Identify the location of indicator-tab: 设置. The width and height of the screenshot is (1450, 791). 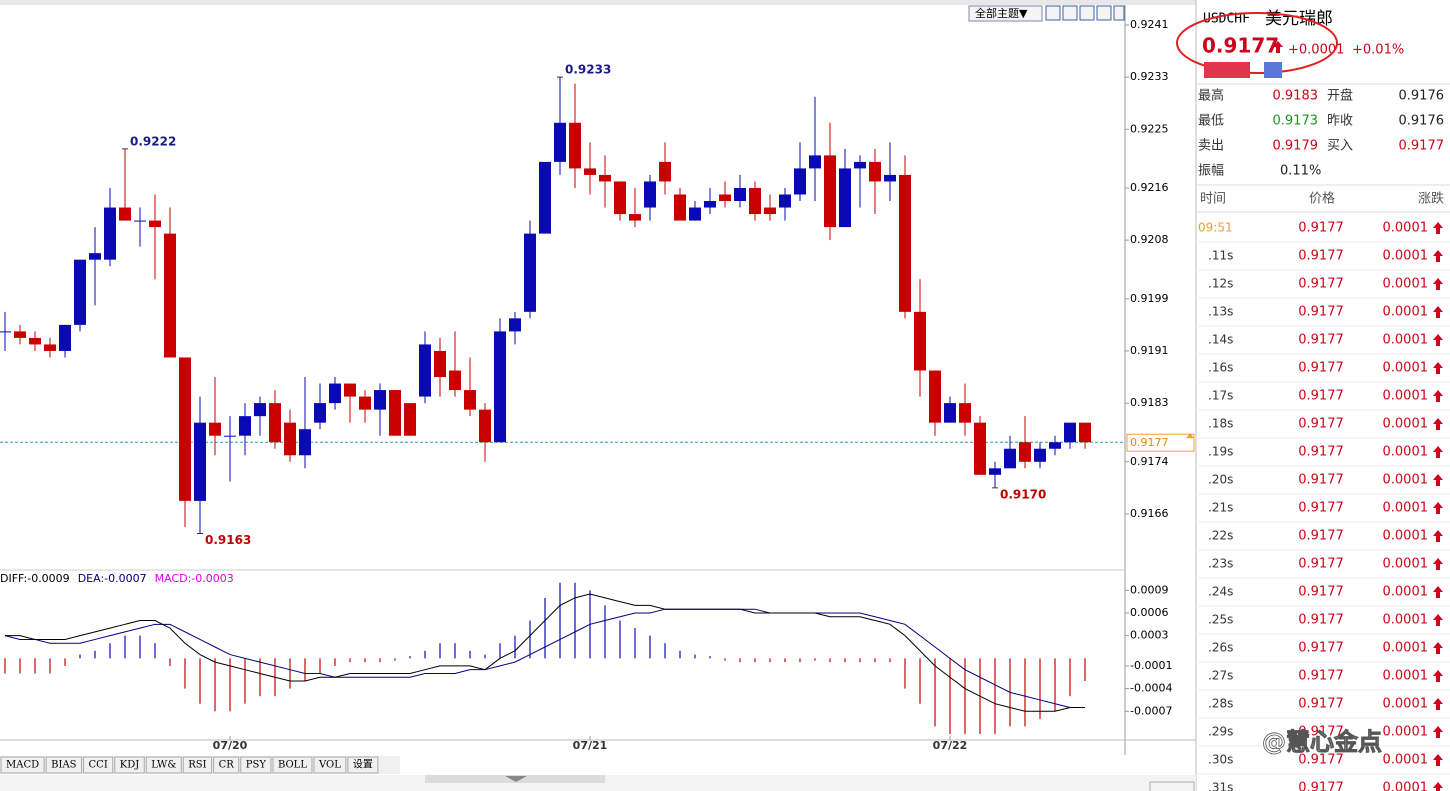
(363, 765).